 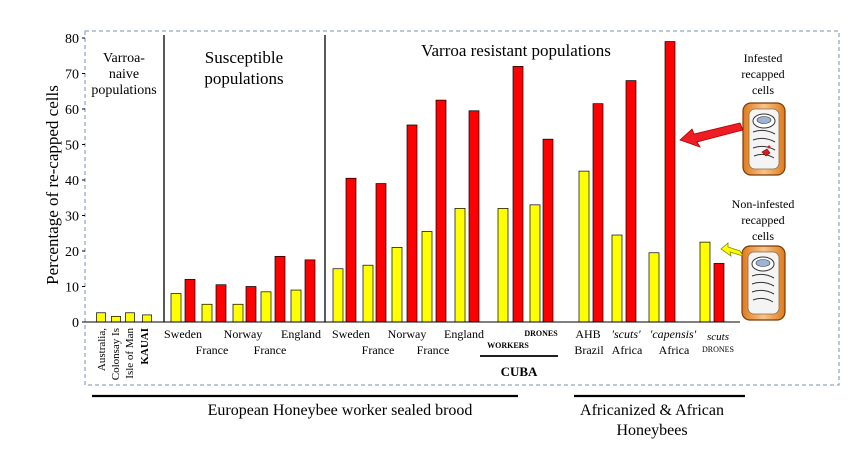 I want to click on cat-label-france-3: France, so click(x=378, y=350).